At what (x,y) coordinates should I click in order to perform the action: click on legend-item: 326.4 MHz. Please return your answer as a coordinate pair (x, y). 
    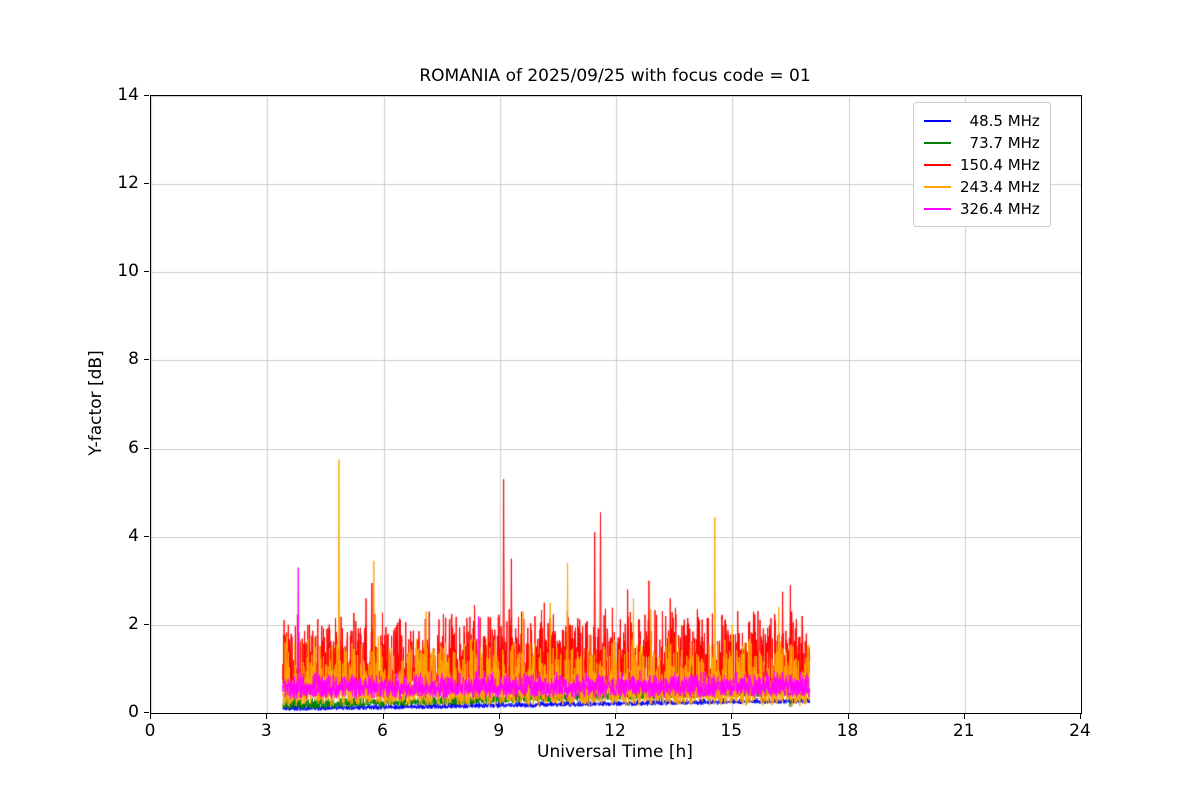
    Looking at the image, I should click on (982, 208).